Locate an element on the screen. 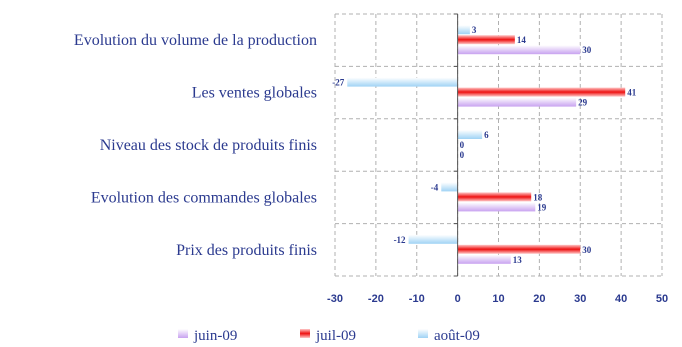 Image resolution: width=682 pixels, height=347 pixels. x-tick-label: 30 is located at coordinates (580, 299).